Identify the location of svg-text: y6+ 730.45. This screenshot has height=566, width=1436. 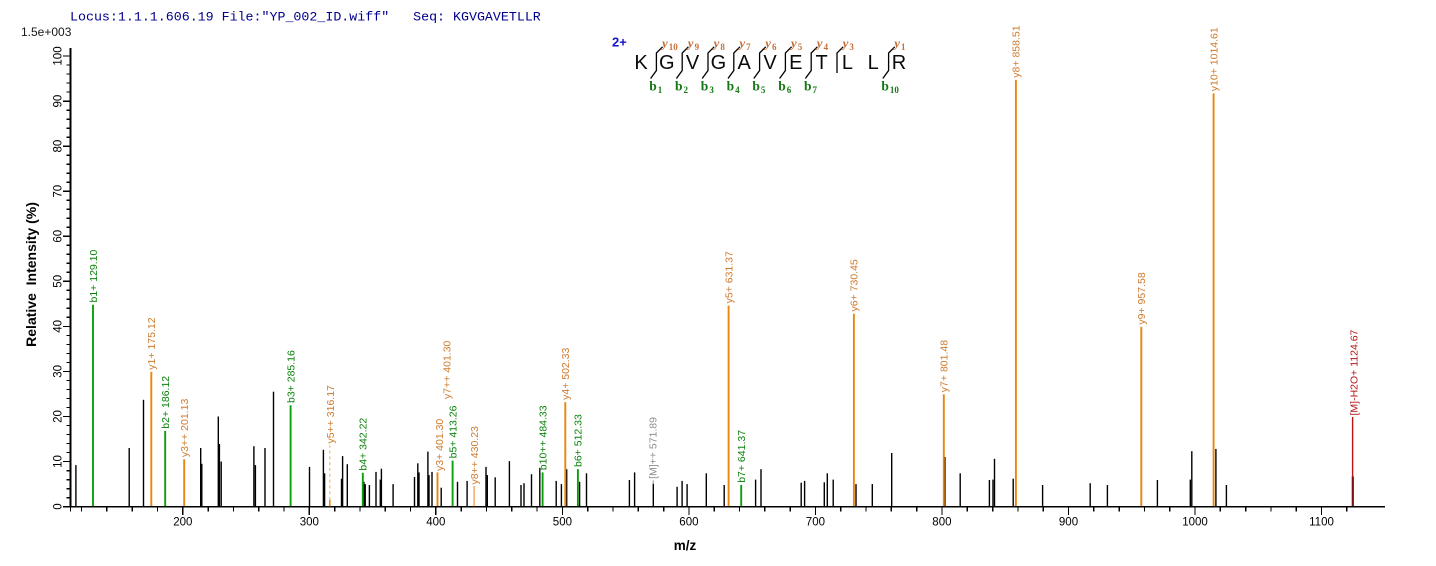
(855, 285).